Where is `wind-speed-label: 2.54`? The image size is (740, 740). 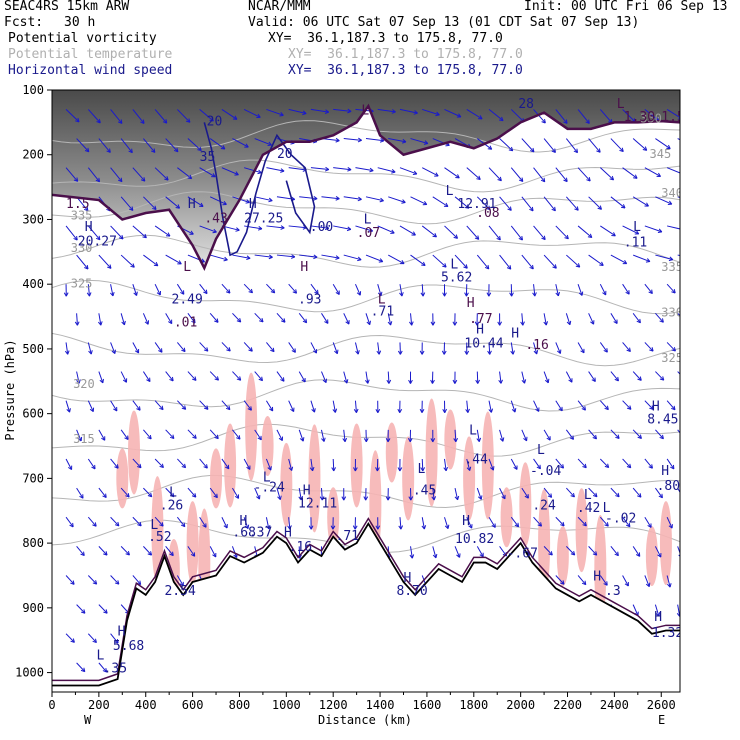
wind-speed-label: 2.54 is located at coordinates (179, 591).